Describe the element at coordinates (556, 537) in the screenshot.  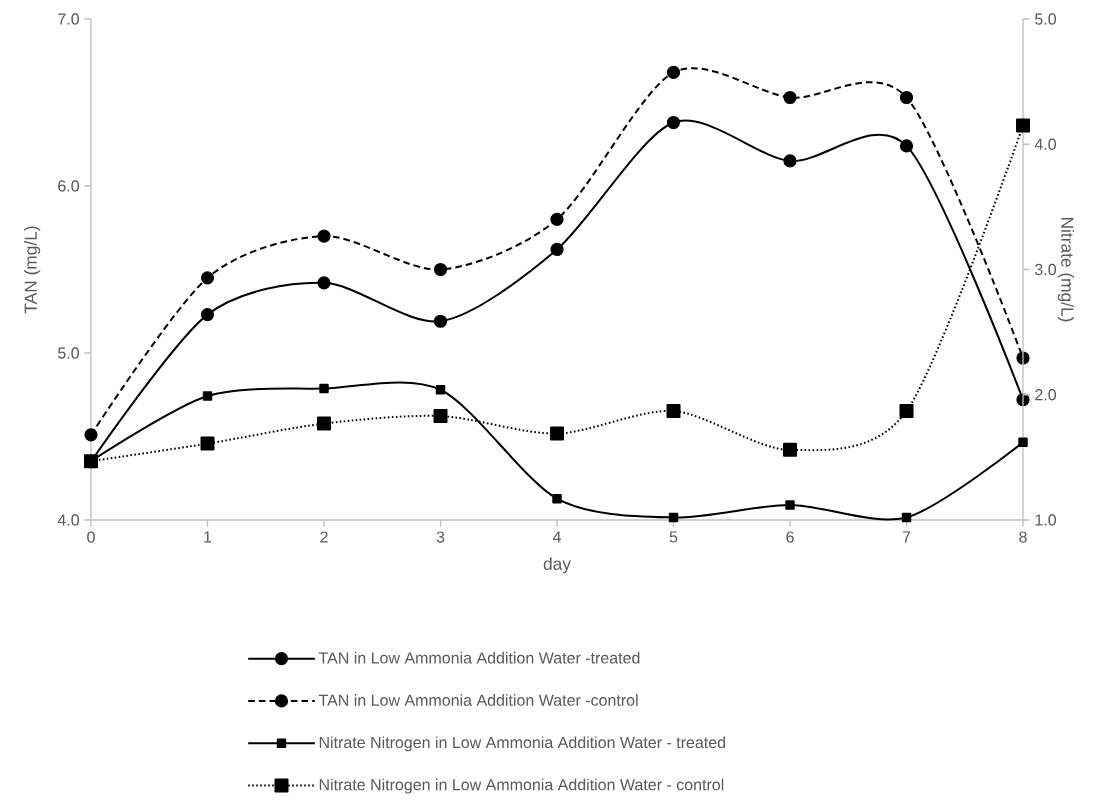
I see `x-tick-label: 4` at that location.